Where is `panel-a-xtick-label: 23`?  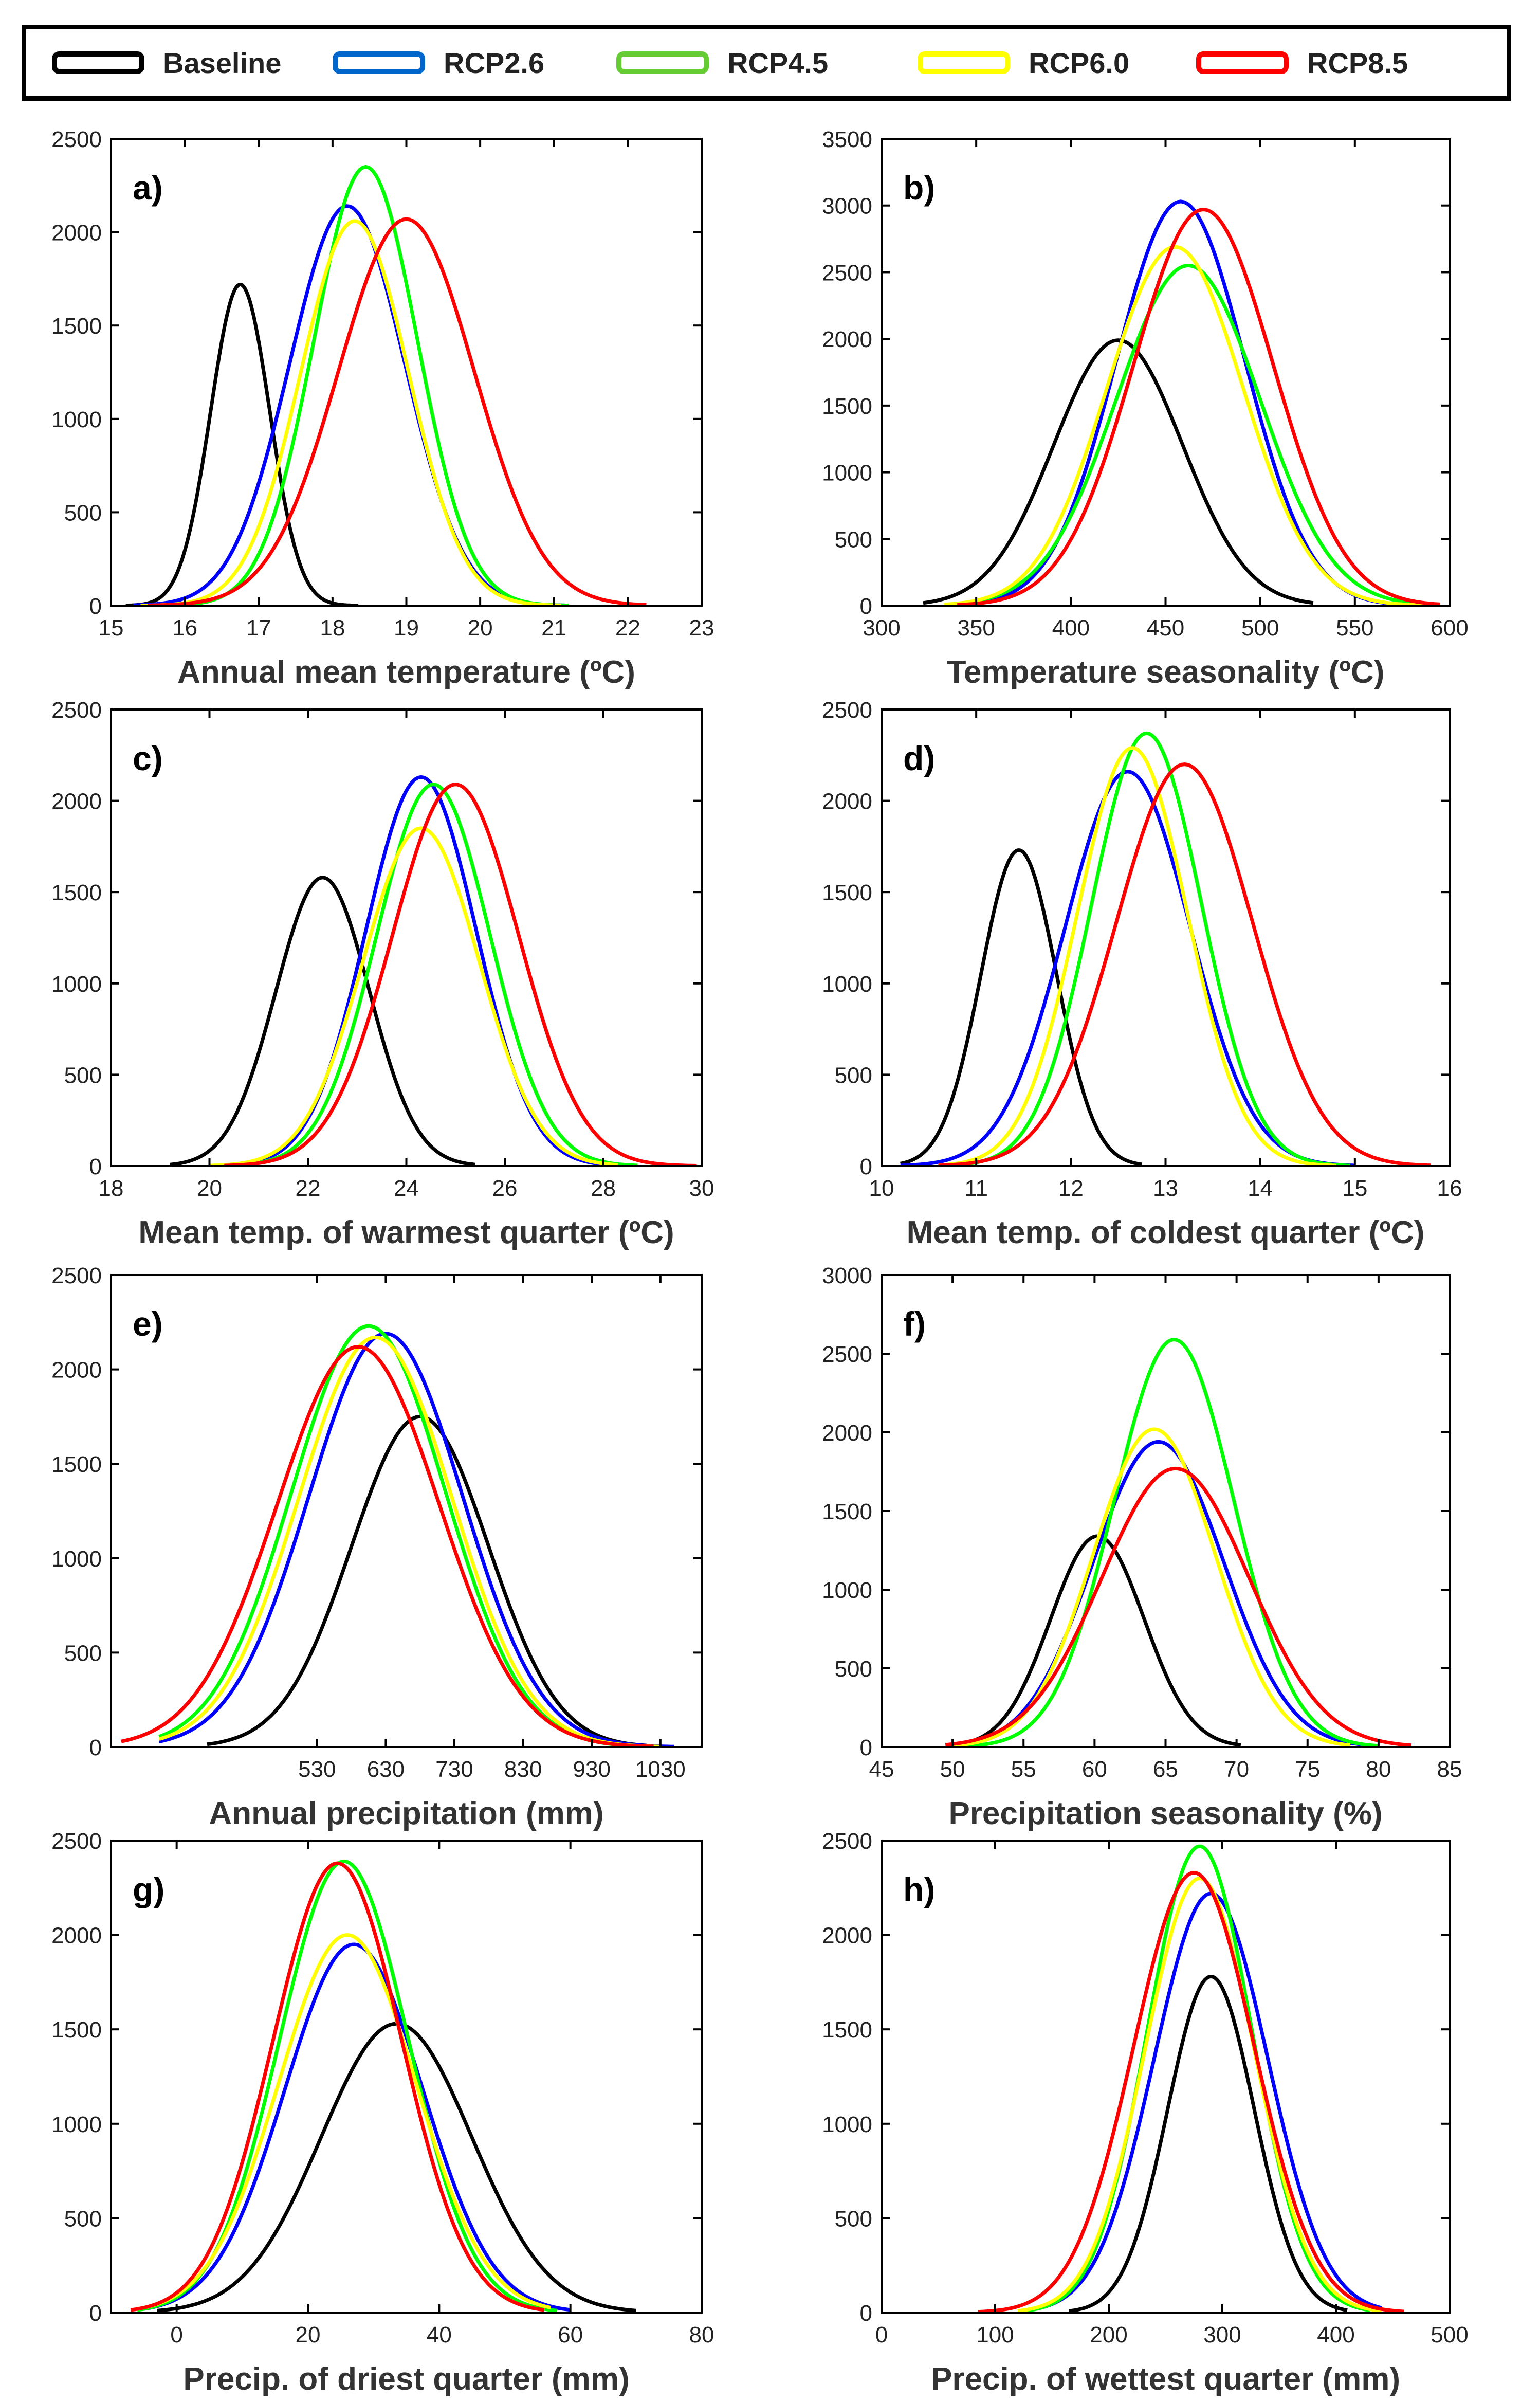 panel-a-xtick-label: 23 is located at coordinates (701, 628).